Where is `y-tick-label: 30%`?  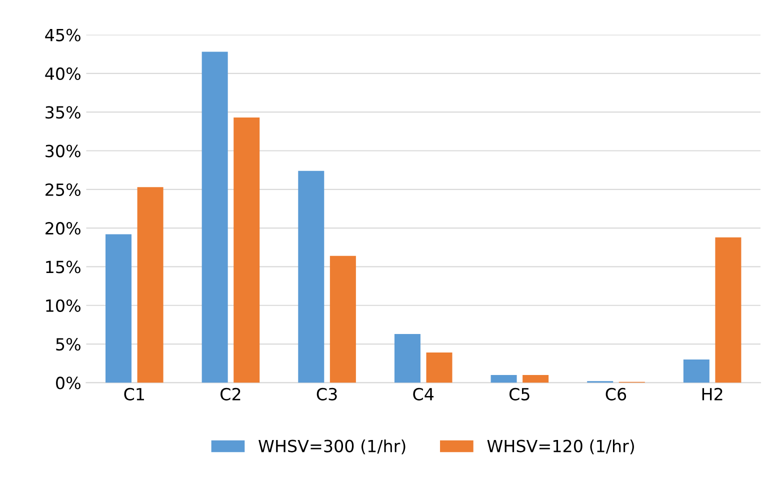
y-tick-label: 30% is located at coordinates (63, 151).